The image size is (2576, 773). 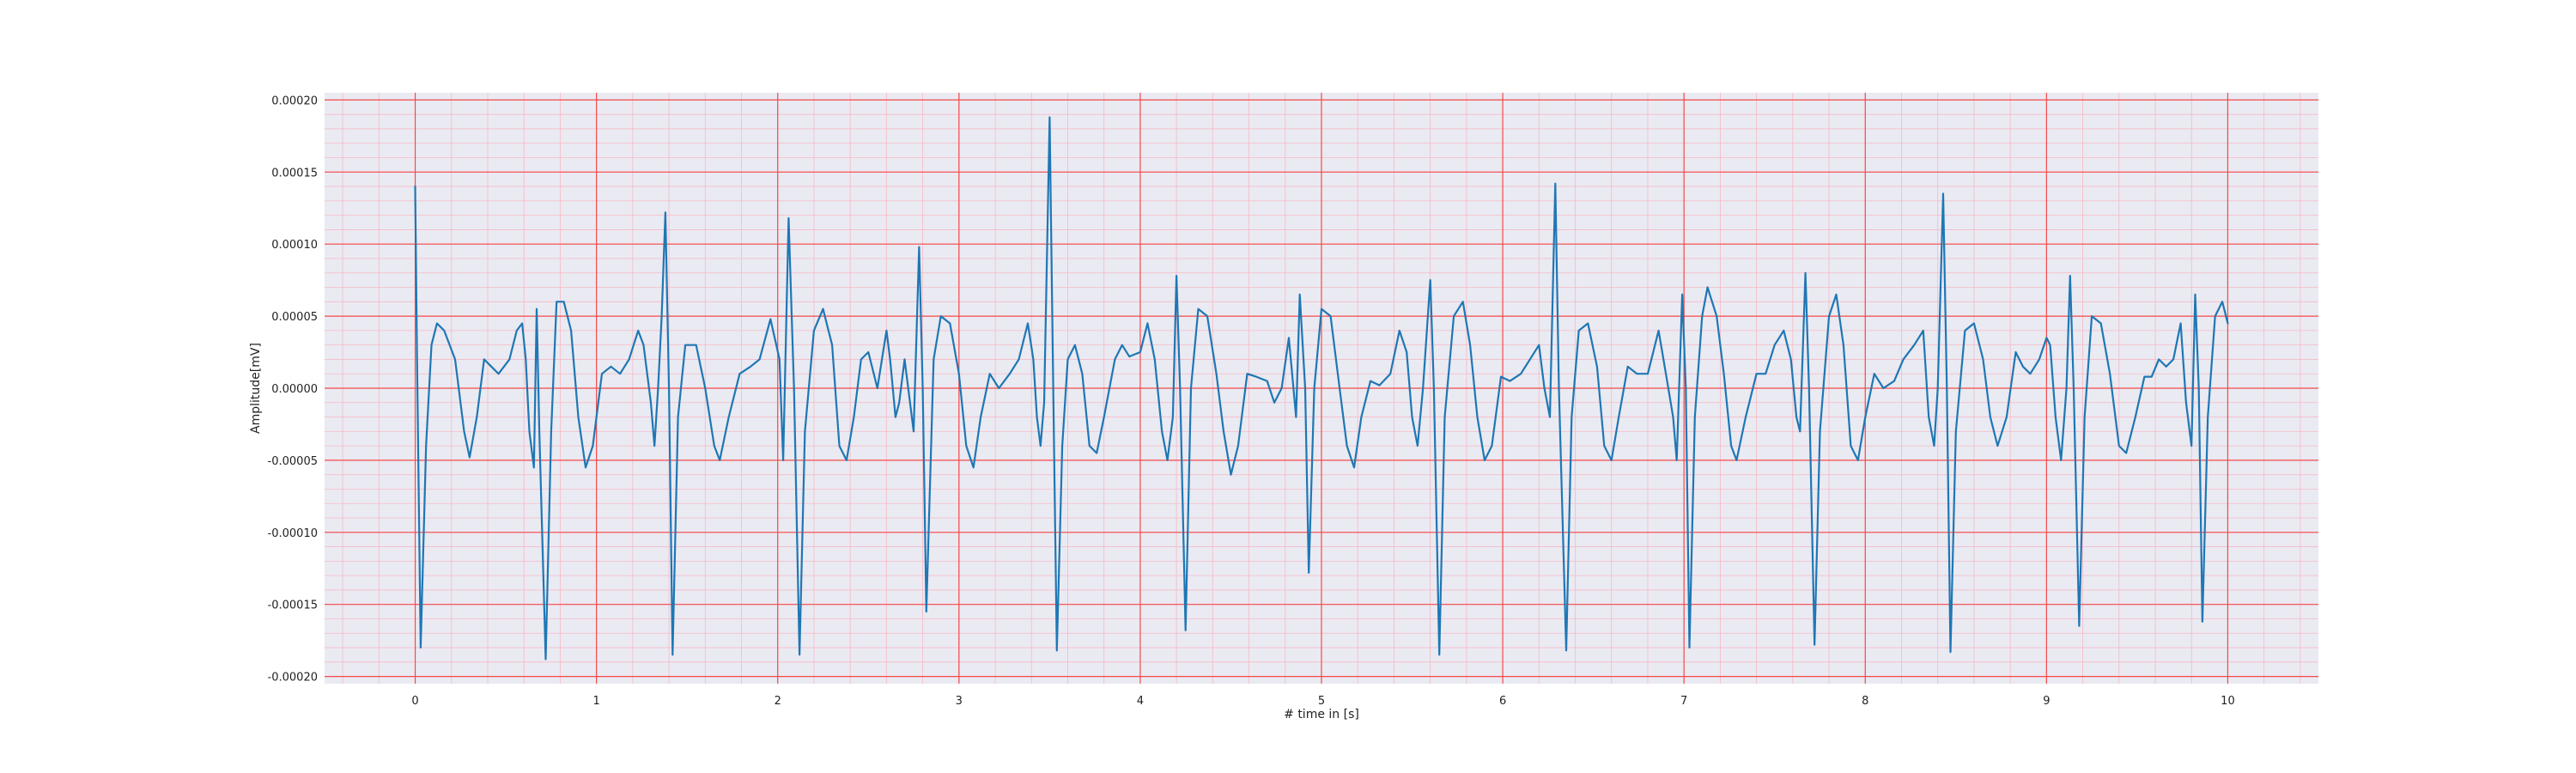 I want to click on y-tick-label: 0.00020, so click(x=294, y=100).